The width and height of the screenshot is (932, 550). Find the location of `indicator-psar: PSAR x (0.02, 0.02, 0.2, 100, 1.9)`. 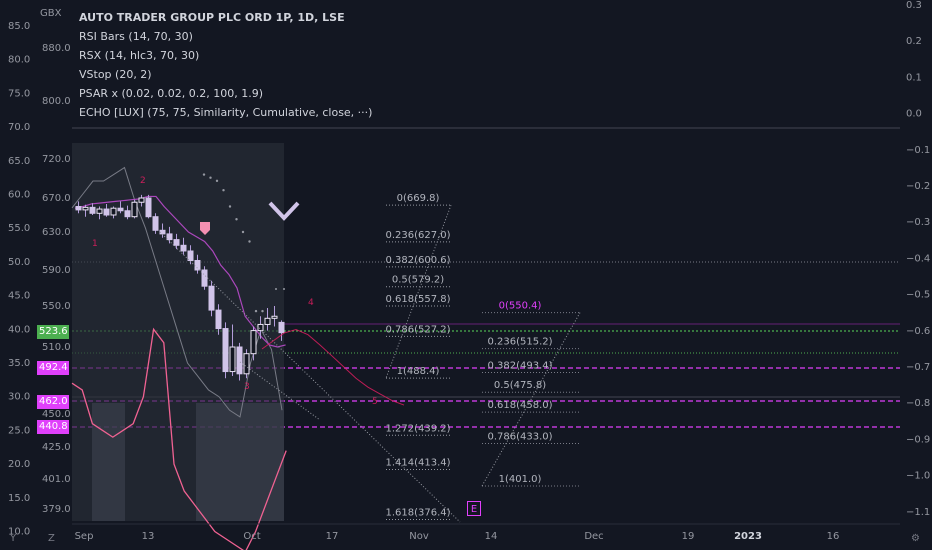

indicator-psar: PSAR x (0.02, 0.02, 0.2, 100, 1.9) is located at coordinates (171, 93).